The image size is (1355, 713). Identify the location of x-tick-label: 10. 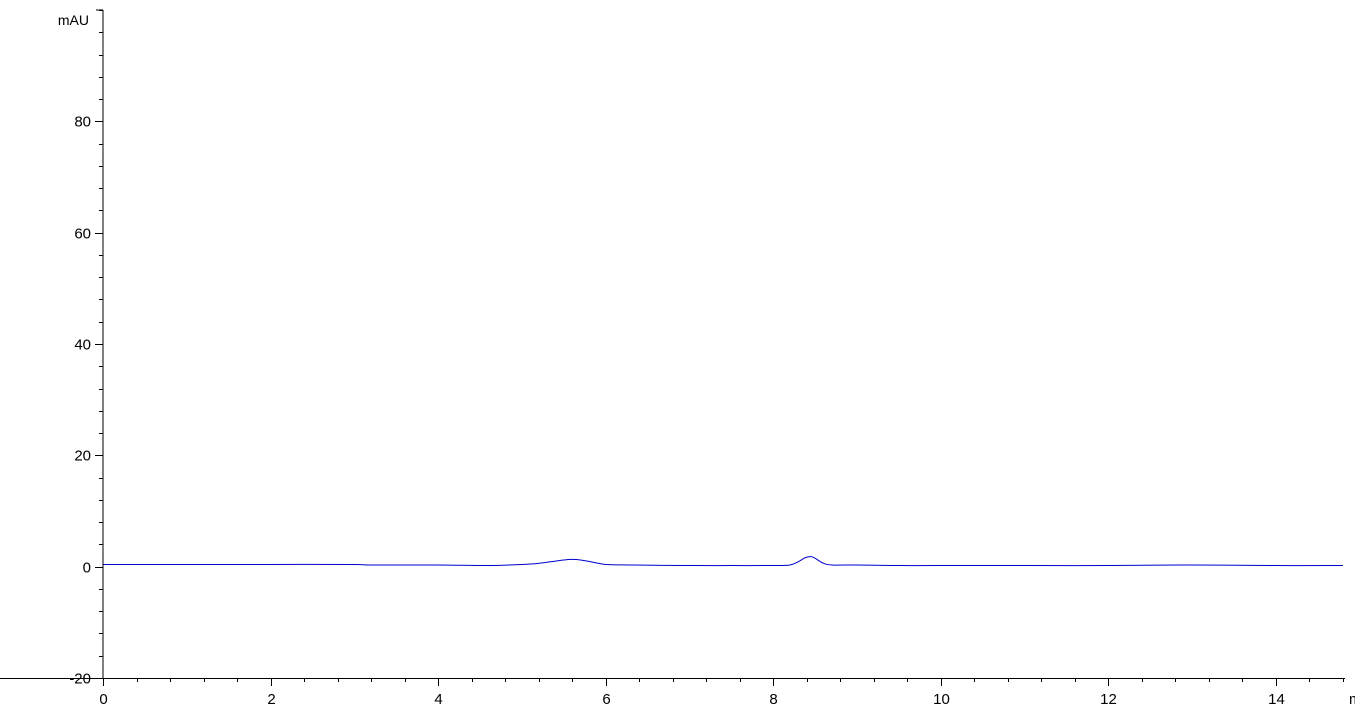
(941, 699).